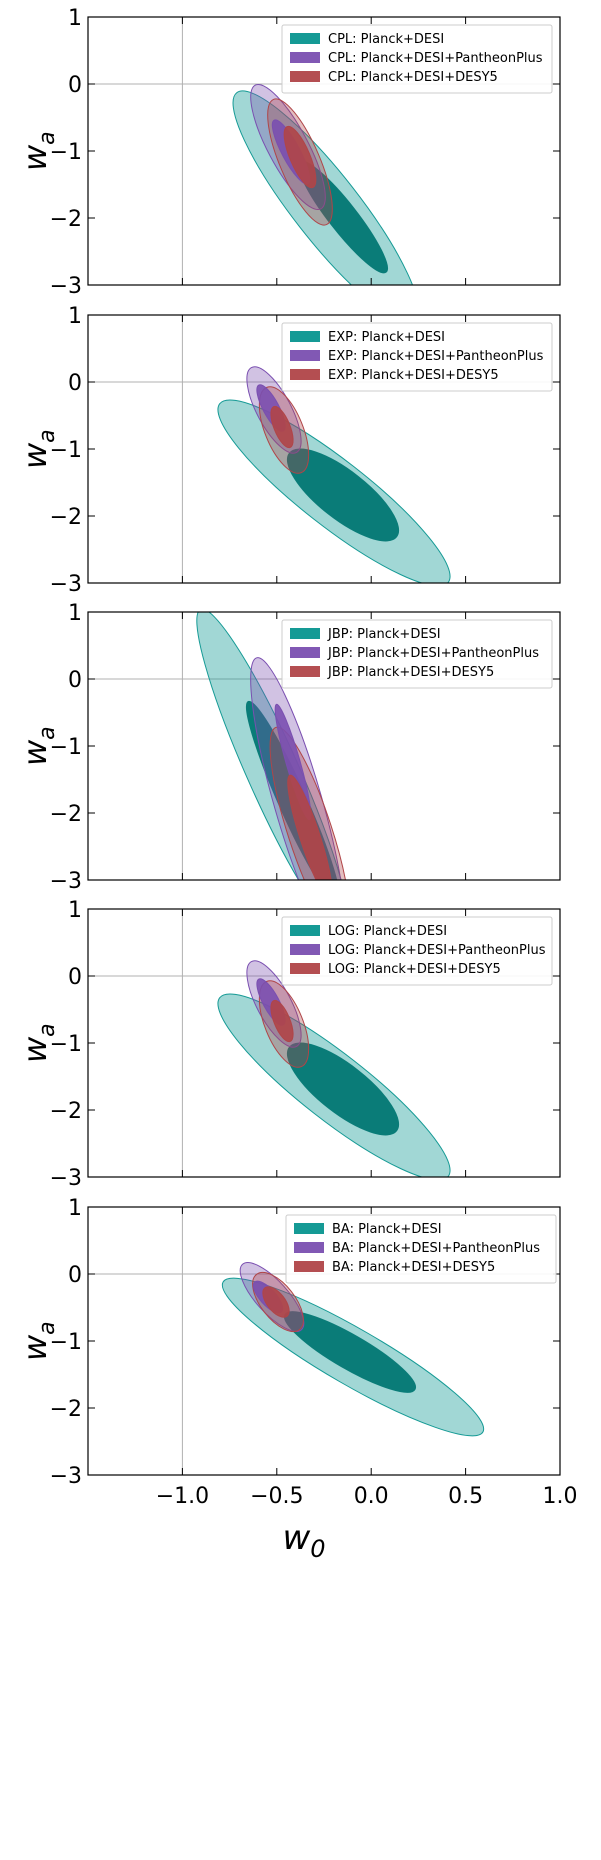 The image size is (601, 1860). I want to click on legend-label: JBP: Planck+DESI+PantheonPlus, so click(433, 653).